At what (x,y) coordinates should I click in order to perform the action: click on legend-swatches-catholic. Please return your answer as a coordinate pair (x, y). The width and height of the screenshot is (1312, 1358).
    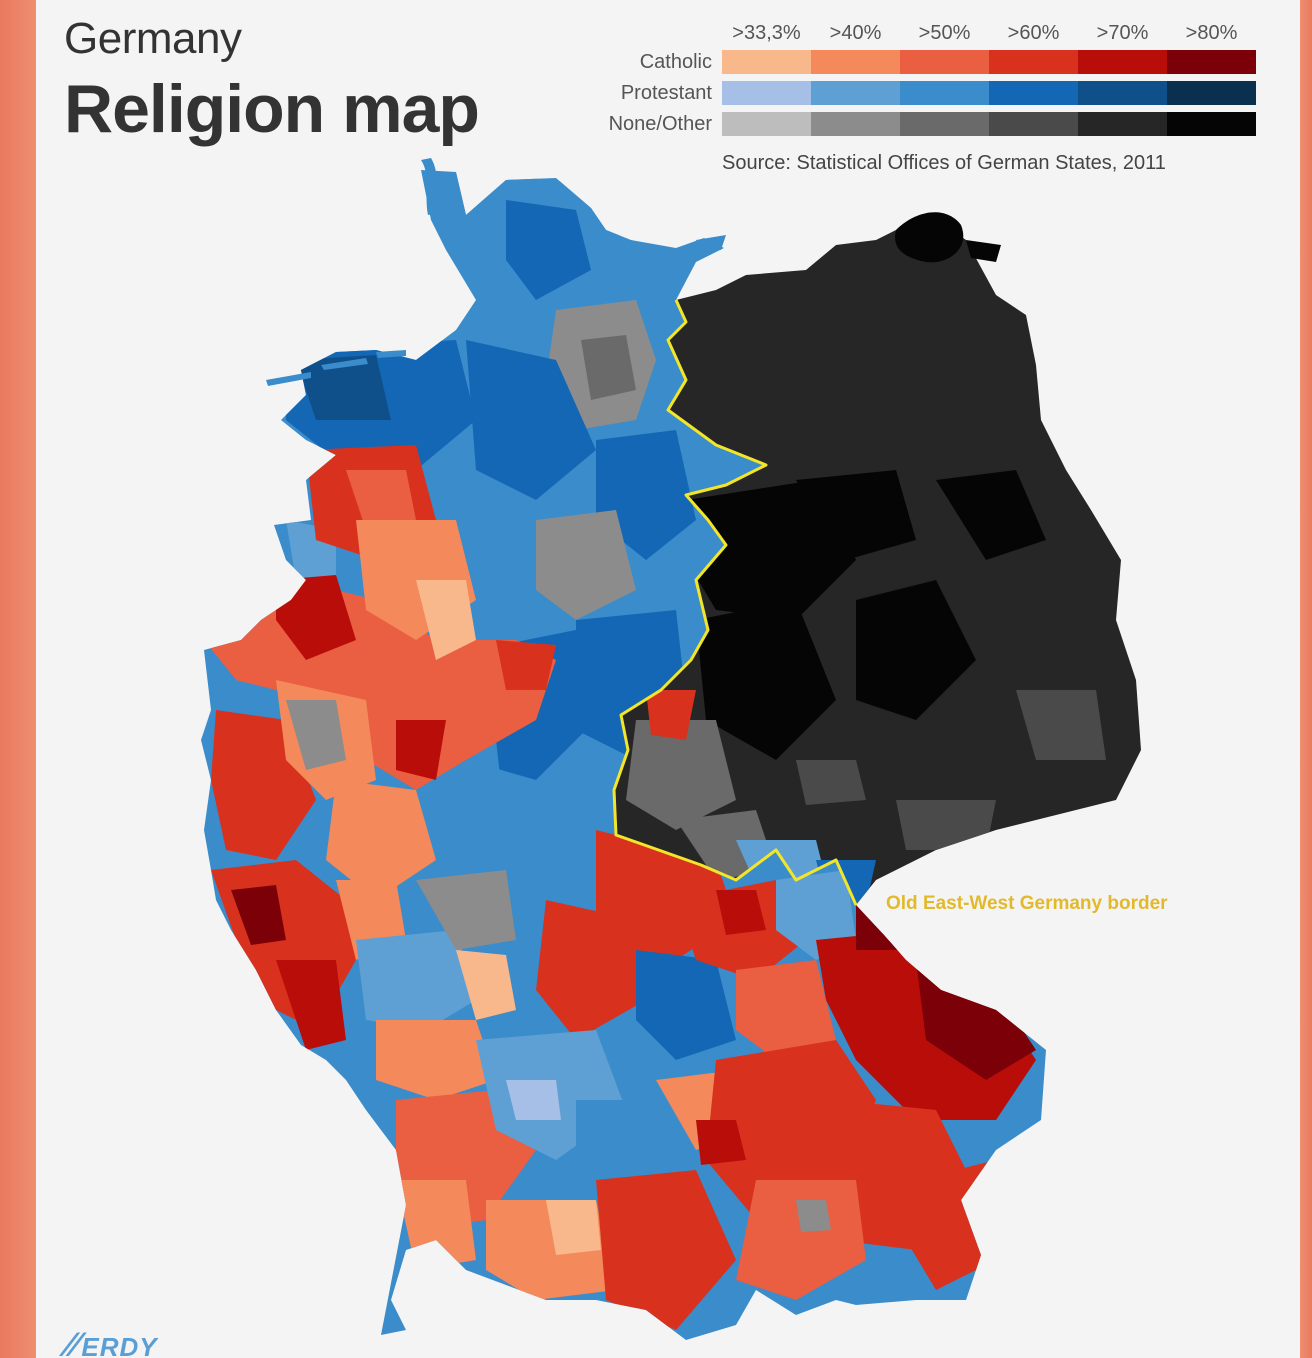
    Looking at the image, I should click on (989, 62).